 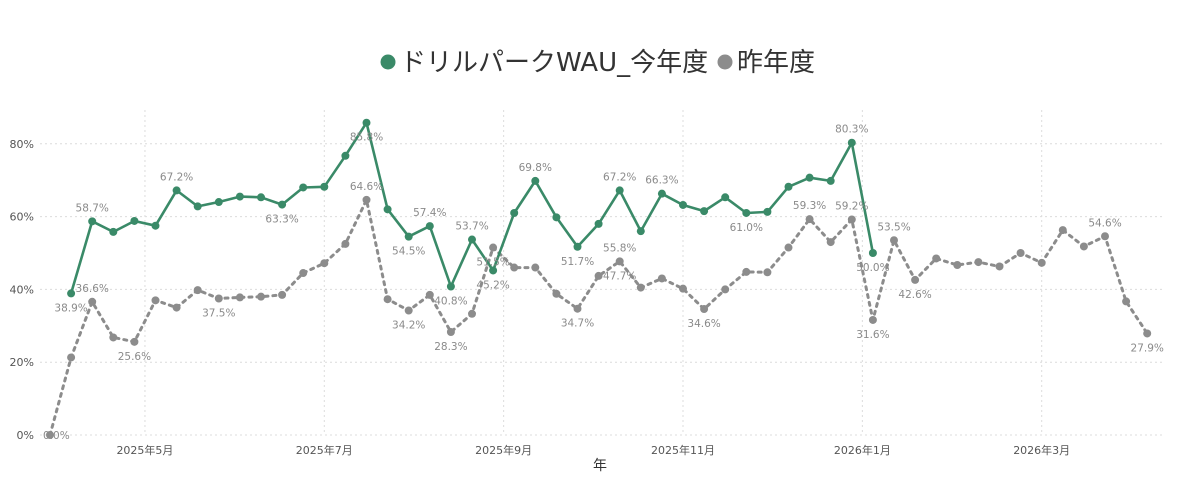 What do you see at coordinates (725, 62) in the screenshot?
I see `legend-marker-previous` at bounding box center [725, 62].